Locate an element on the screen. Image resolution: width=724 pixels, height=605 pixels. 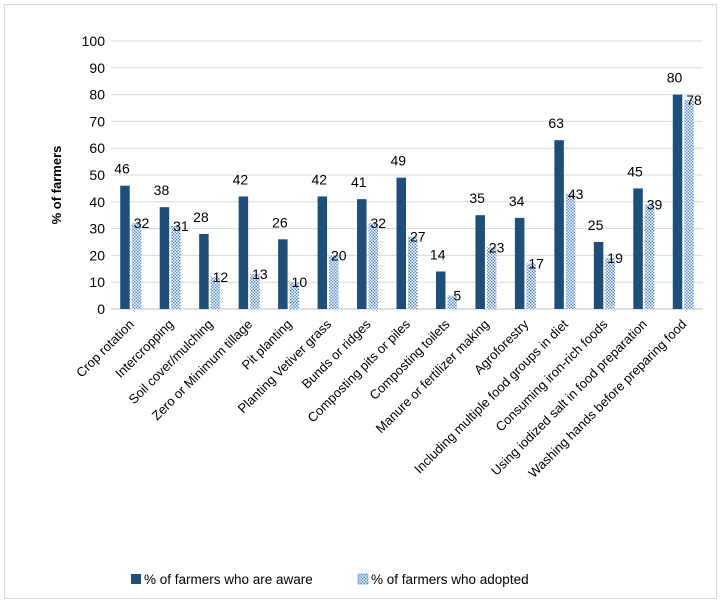
y-axis-ticks: 0 10 20 30 40 50 60 70 80 90 100 is located at coordinates (94, 175).